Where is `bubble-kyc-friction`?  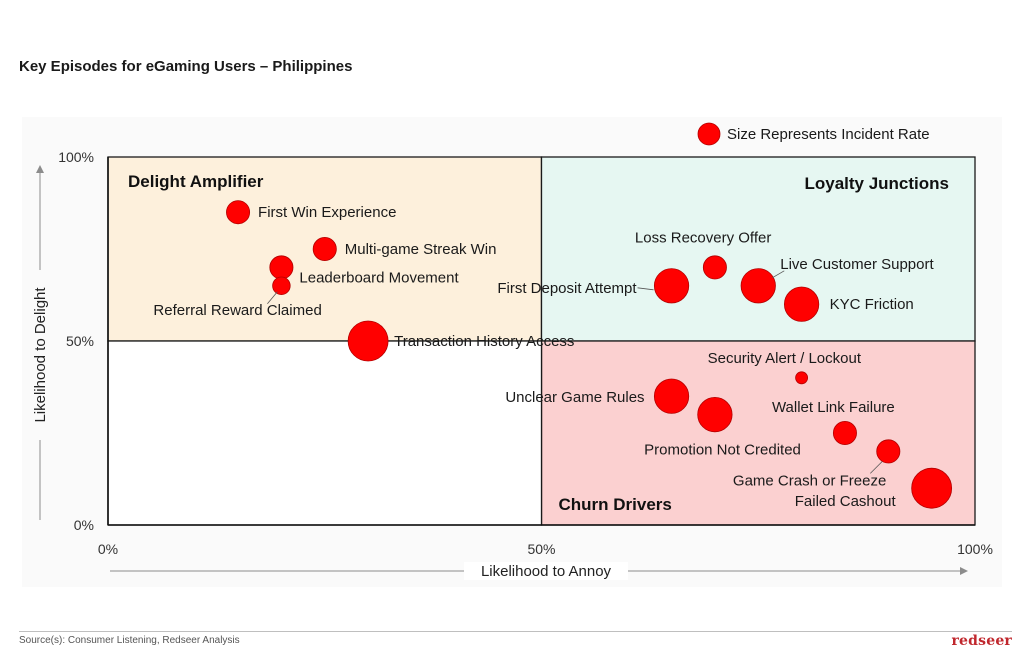 bubble-kyc-friction is located at coordinates (801, 304).